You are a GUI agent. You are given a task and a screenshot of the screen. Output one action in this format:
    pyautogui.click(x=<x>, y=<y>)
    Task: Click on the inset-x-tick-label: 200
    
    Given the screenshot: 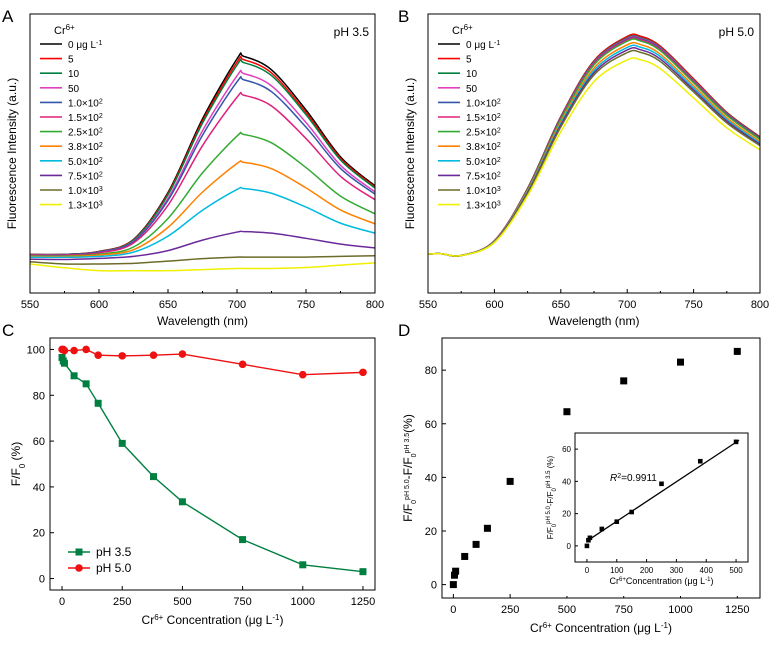 What is the action you would take?
    pyautogui.click(x=647, y=570)
    